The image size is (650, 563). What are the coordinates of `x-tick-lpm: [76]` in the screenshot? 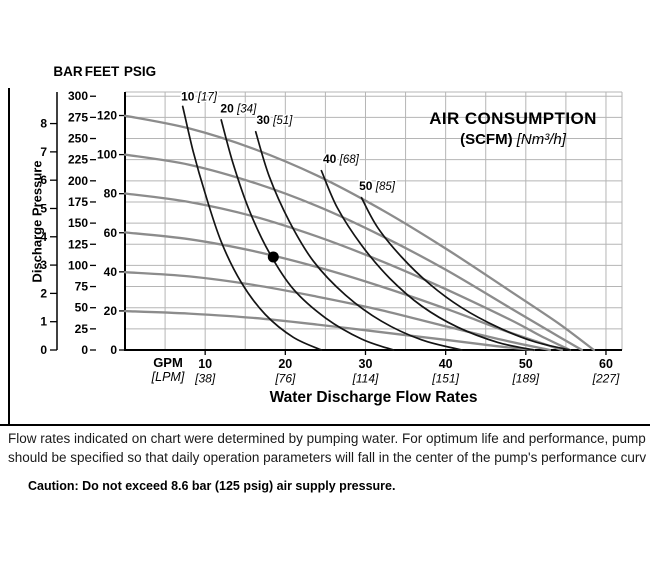 It's located at (285, 379).